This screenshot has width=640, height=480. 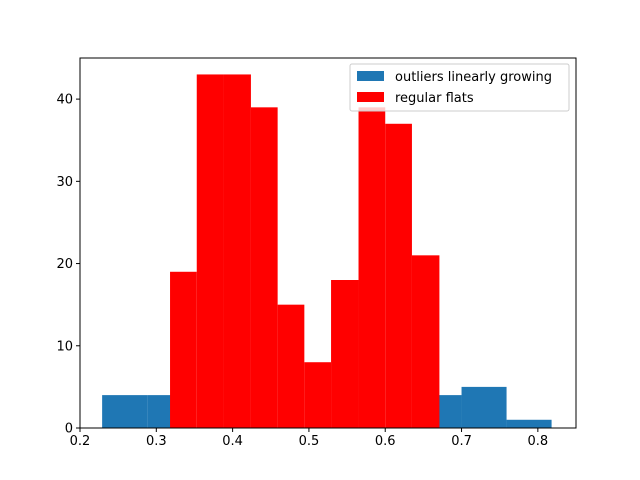 What do you see at coordinates (538, 441) in the screenshot?
I see `x-tick-label: 0.8` at bounding box center [538, 441].